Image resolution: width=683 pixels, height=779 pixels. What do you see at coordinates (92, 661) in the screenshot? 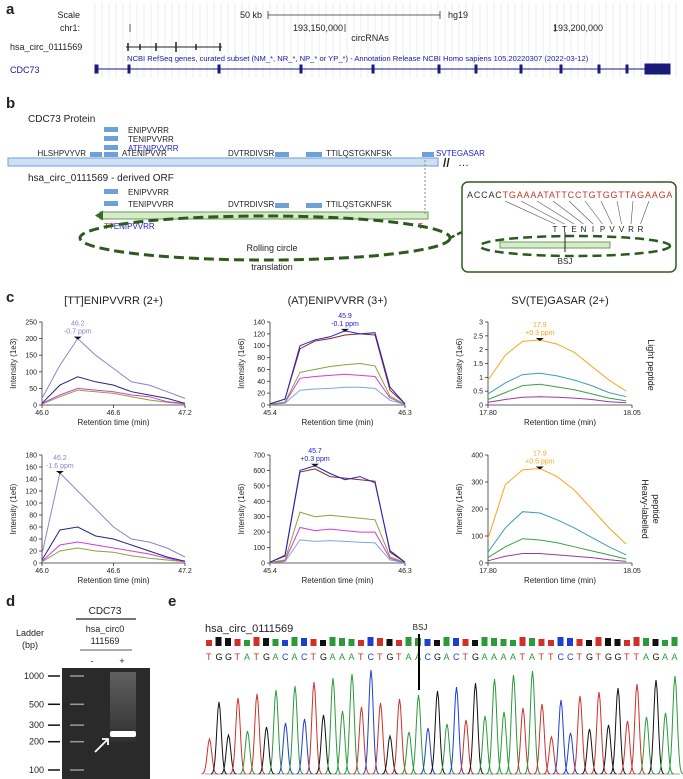
I see `lane-label: -` at bounding box center [92, 661].